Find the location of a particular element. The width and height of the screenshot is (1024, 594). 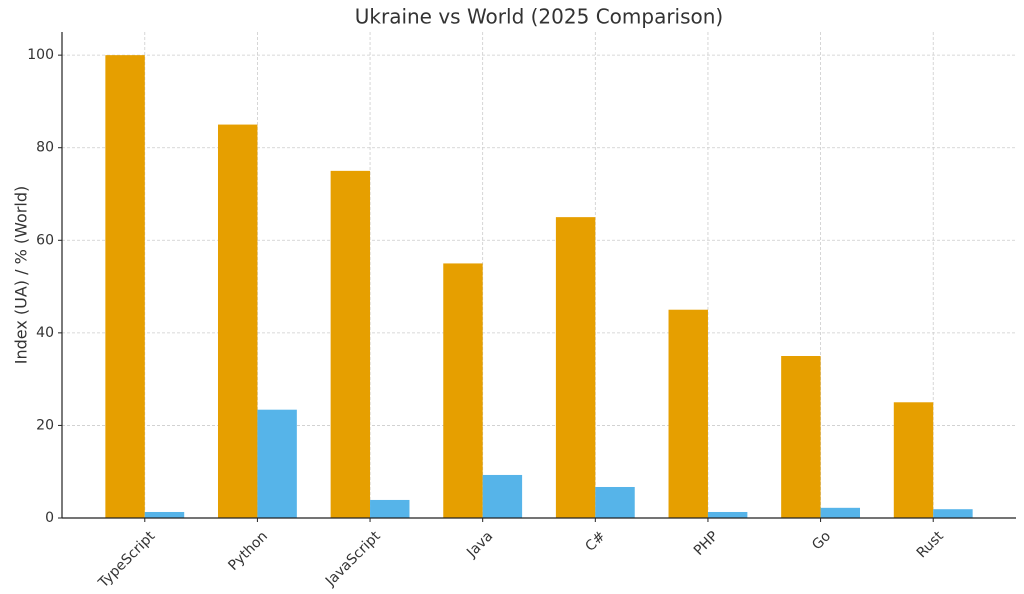

y-tick-label: 40 is located at coordinates (45, 333).